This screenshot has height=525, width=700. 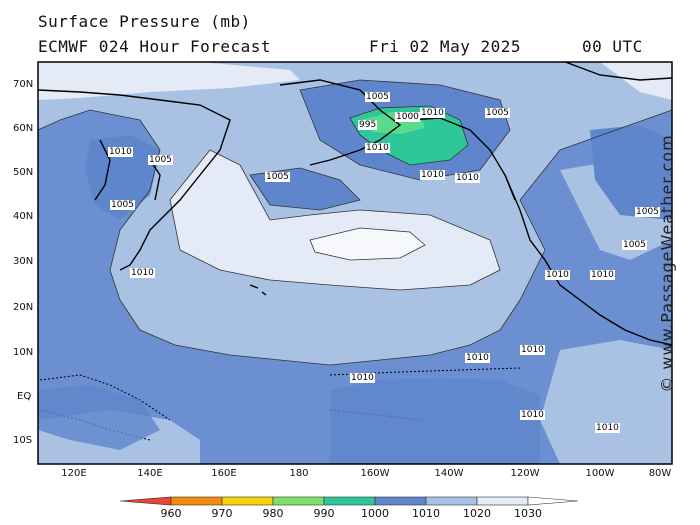 I want to click on colorbar-arrow-high, so click(x=553, y=501).